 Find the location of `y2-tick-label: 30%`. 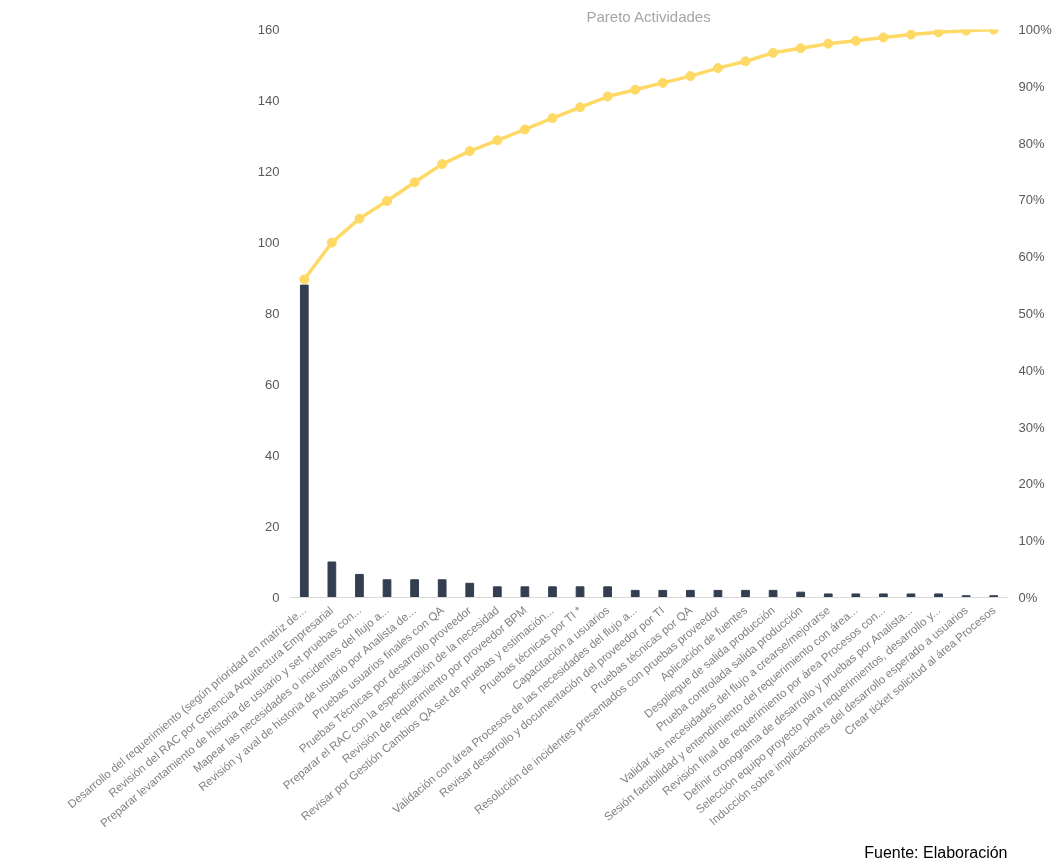

y2-tick-label: 30% is located at coordinates (1031, 427).